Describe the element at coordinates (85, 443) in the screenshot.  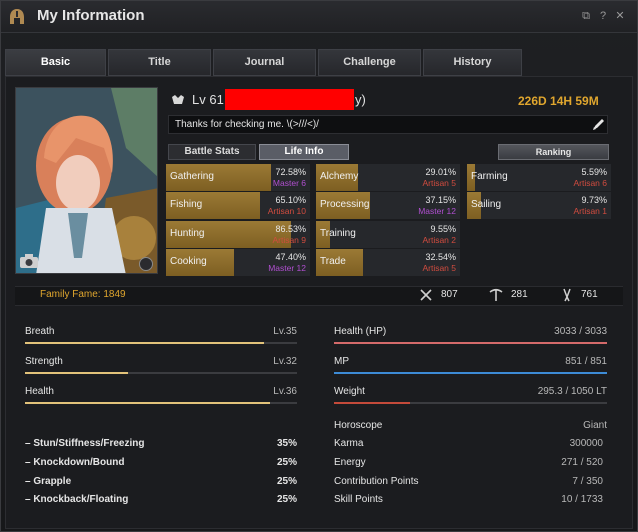
I see `resist-stun-label: – Stun/Stiffness/Freezing` at that location.